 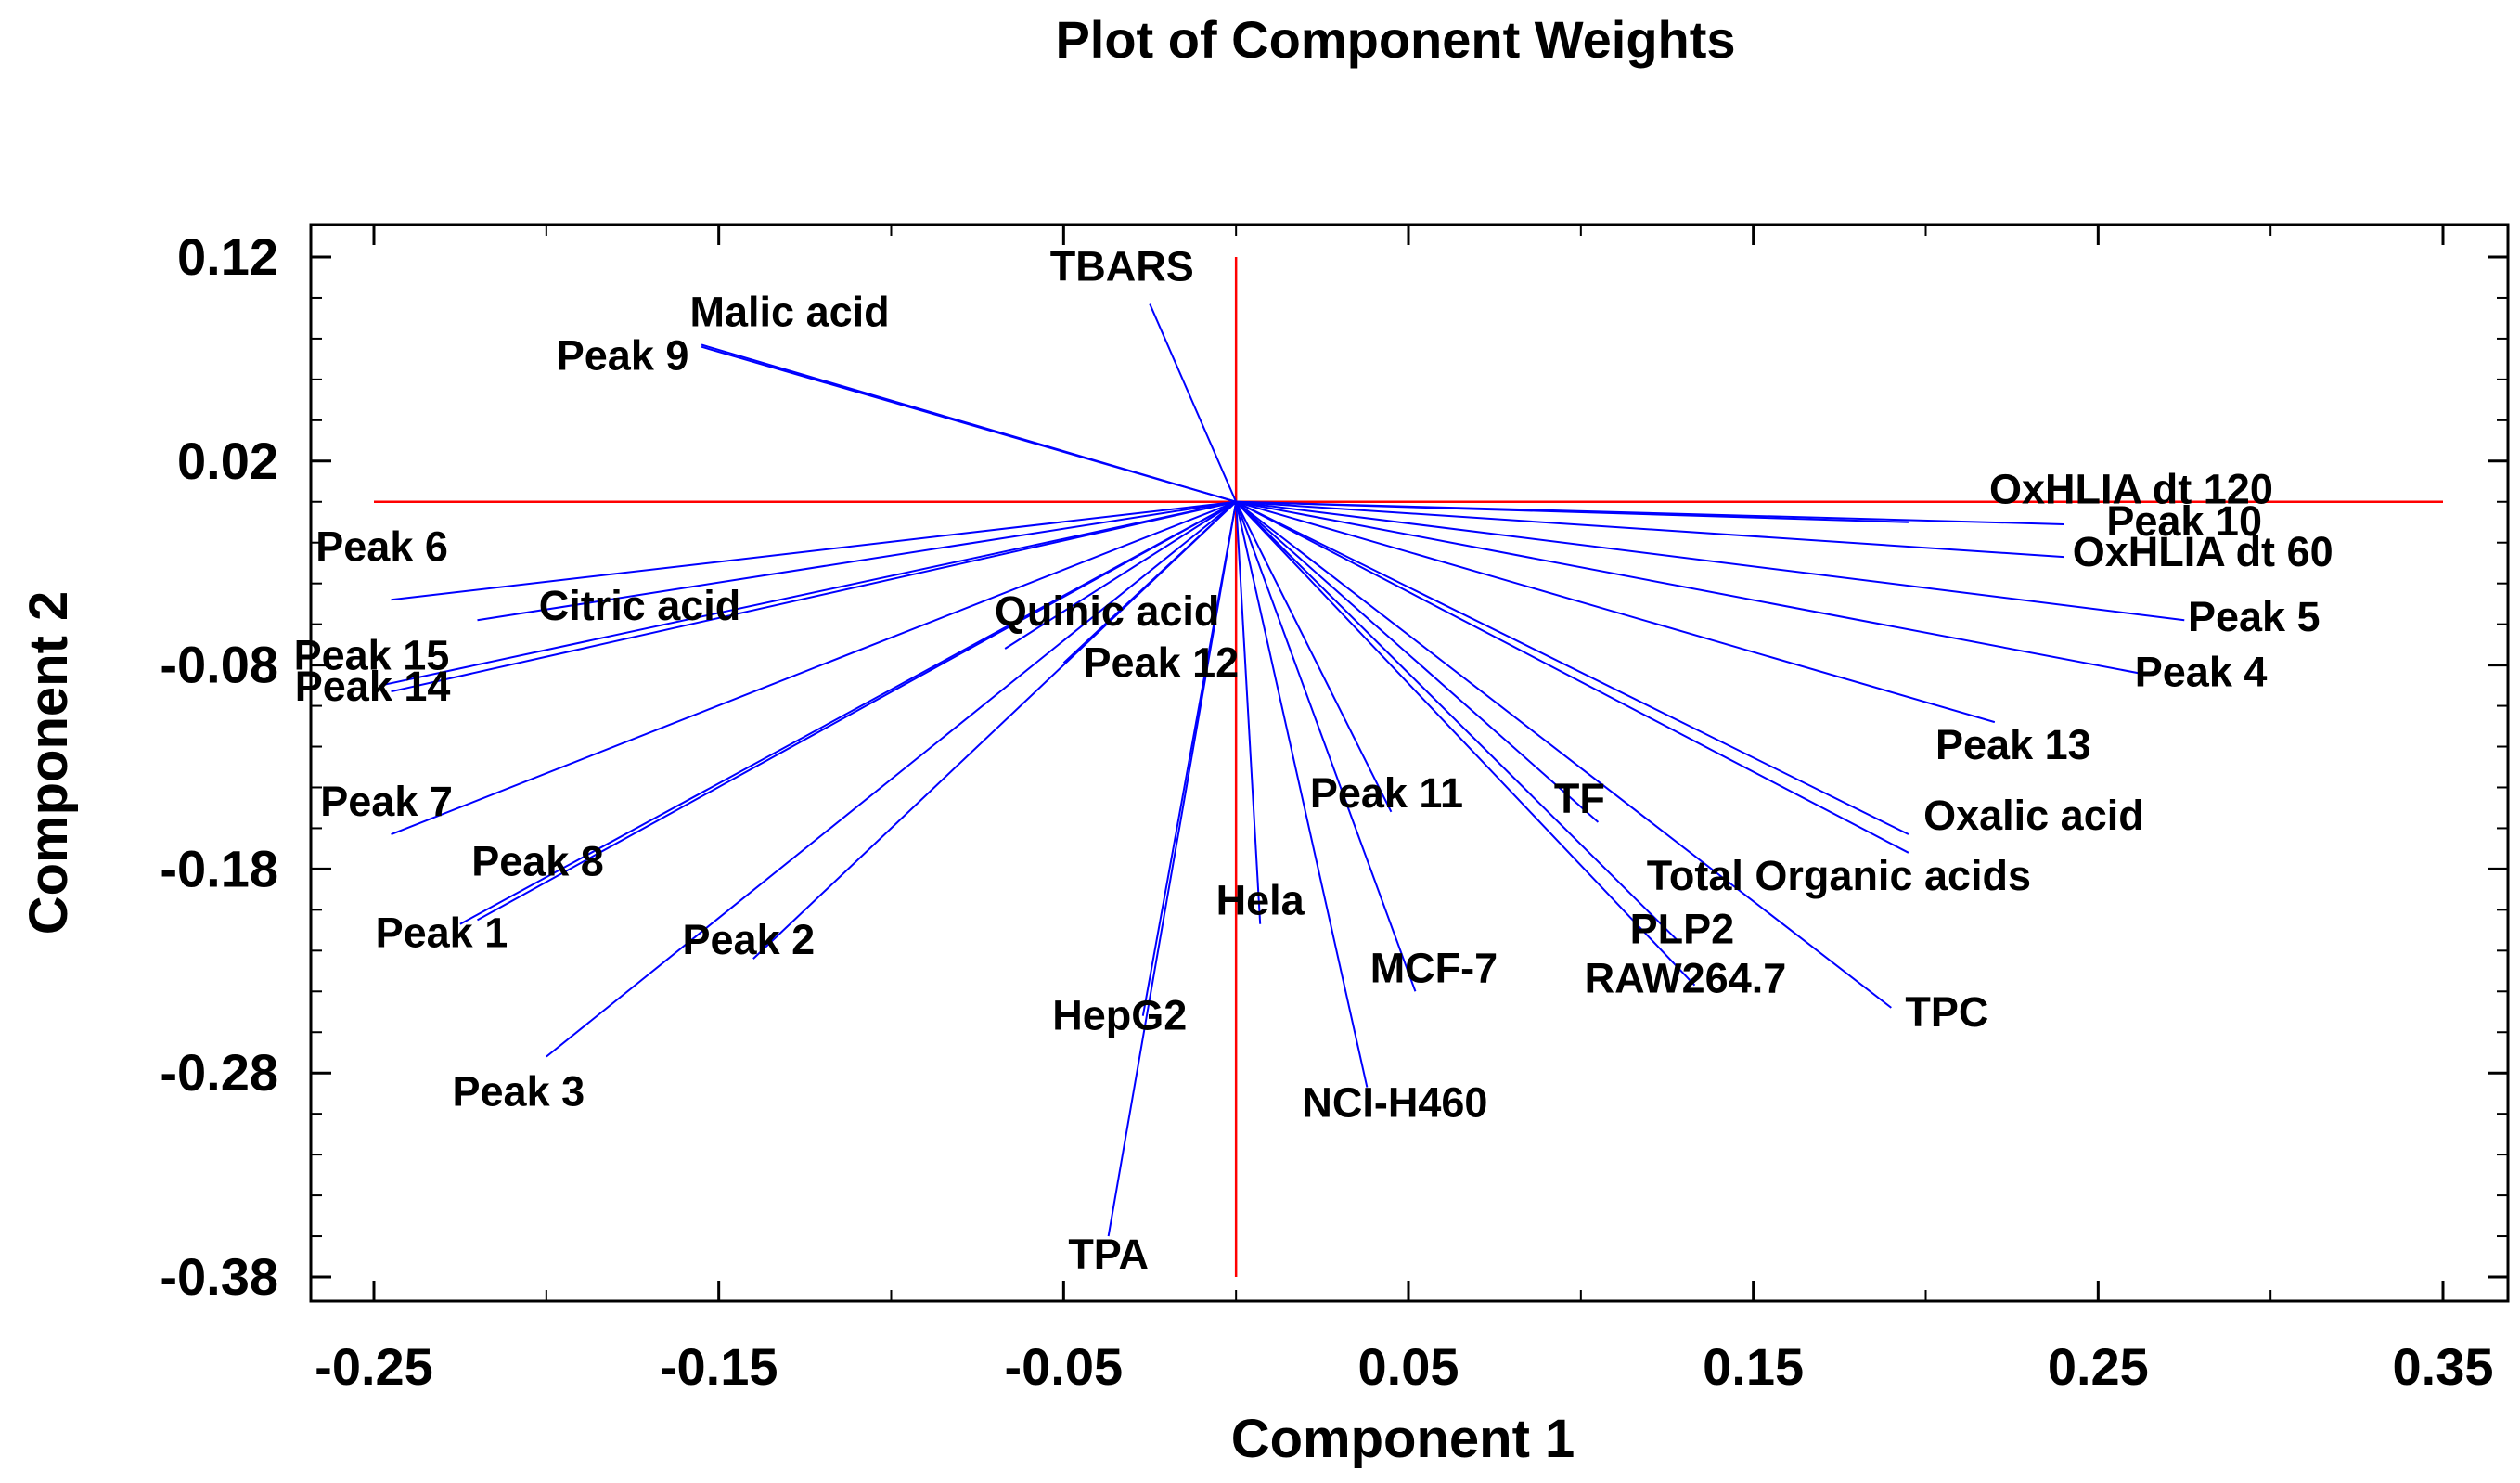 What do you see at coordinates (2013, 745) in the screenshot?
I see `point-label: Peak 13` at bounding box center [2013, 745].